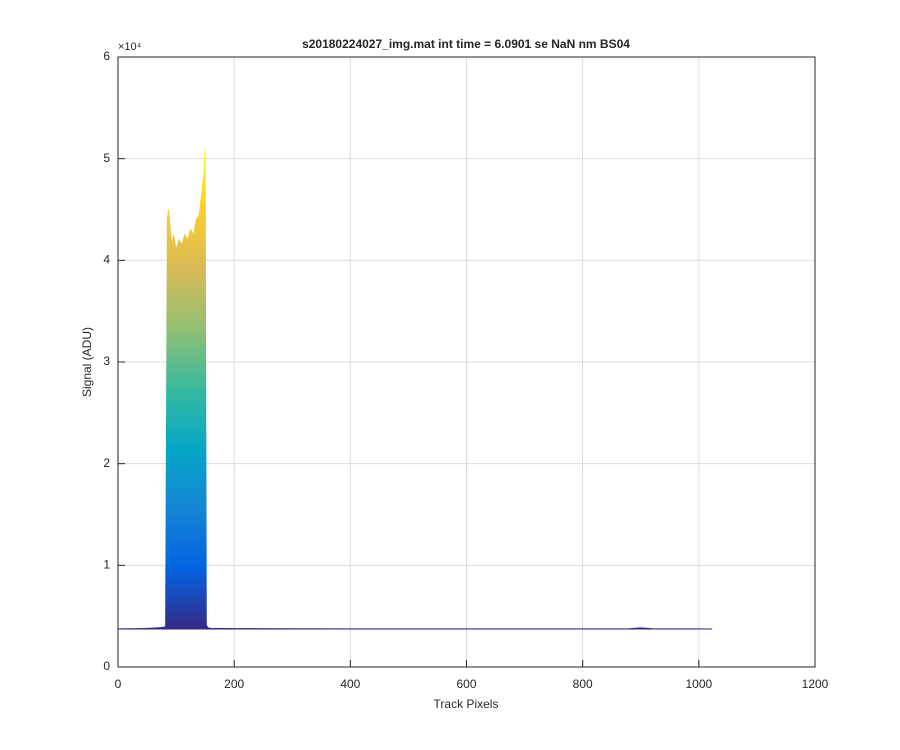 The height and width of the screenshot is (750, 900). I want to click on y-tick-label: 2, so click(106, 463).